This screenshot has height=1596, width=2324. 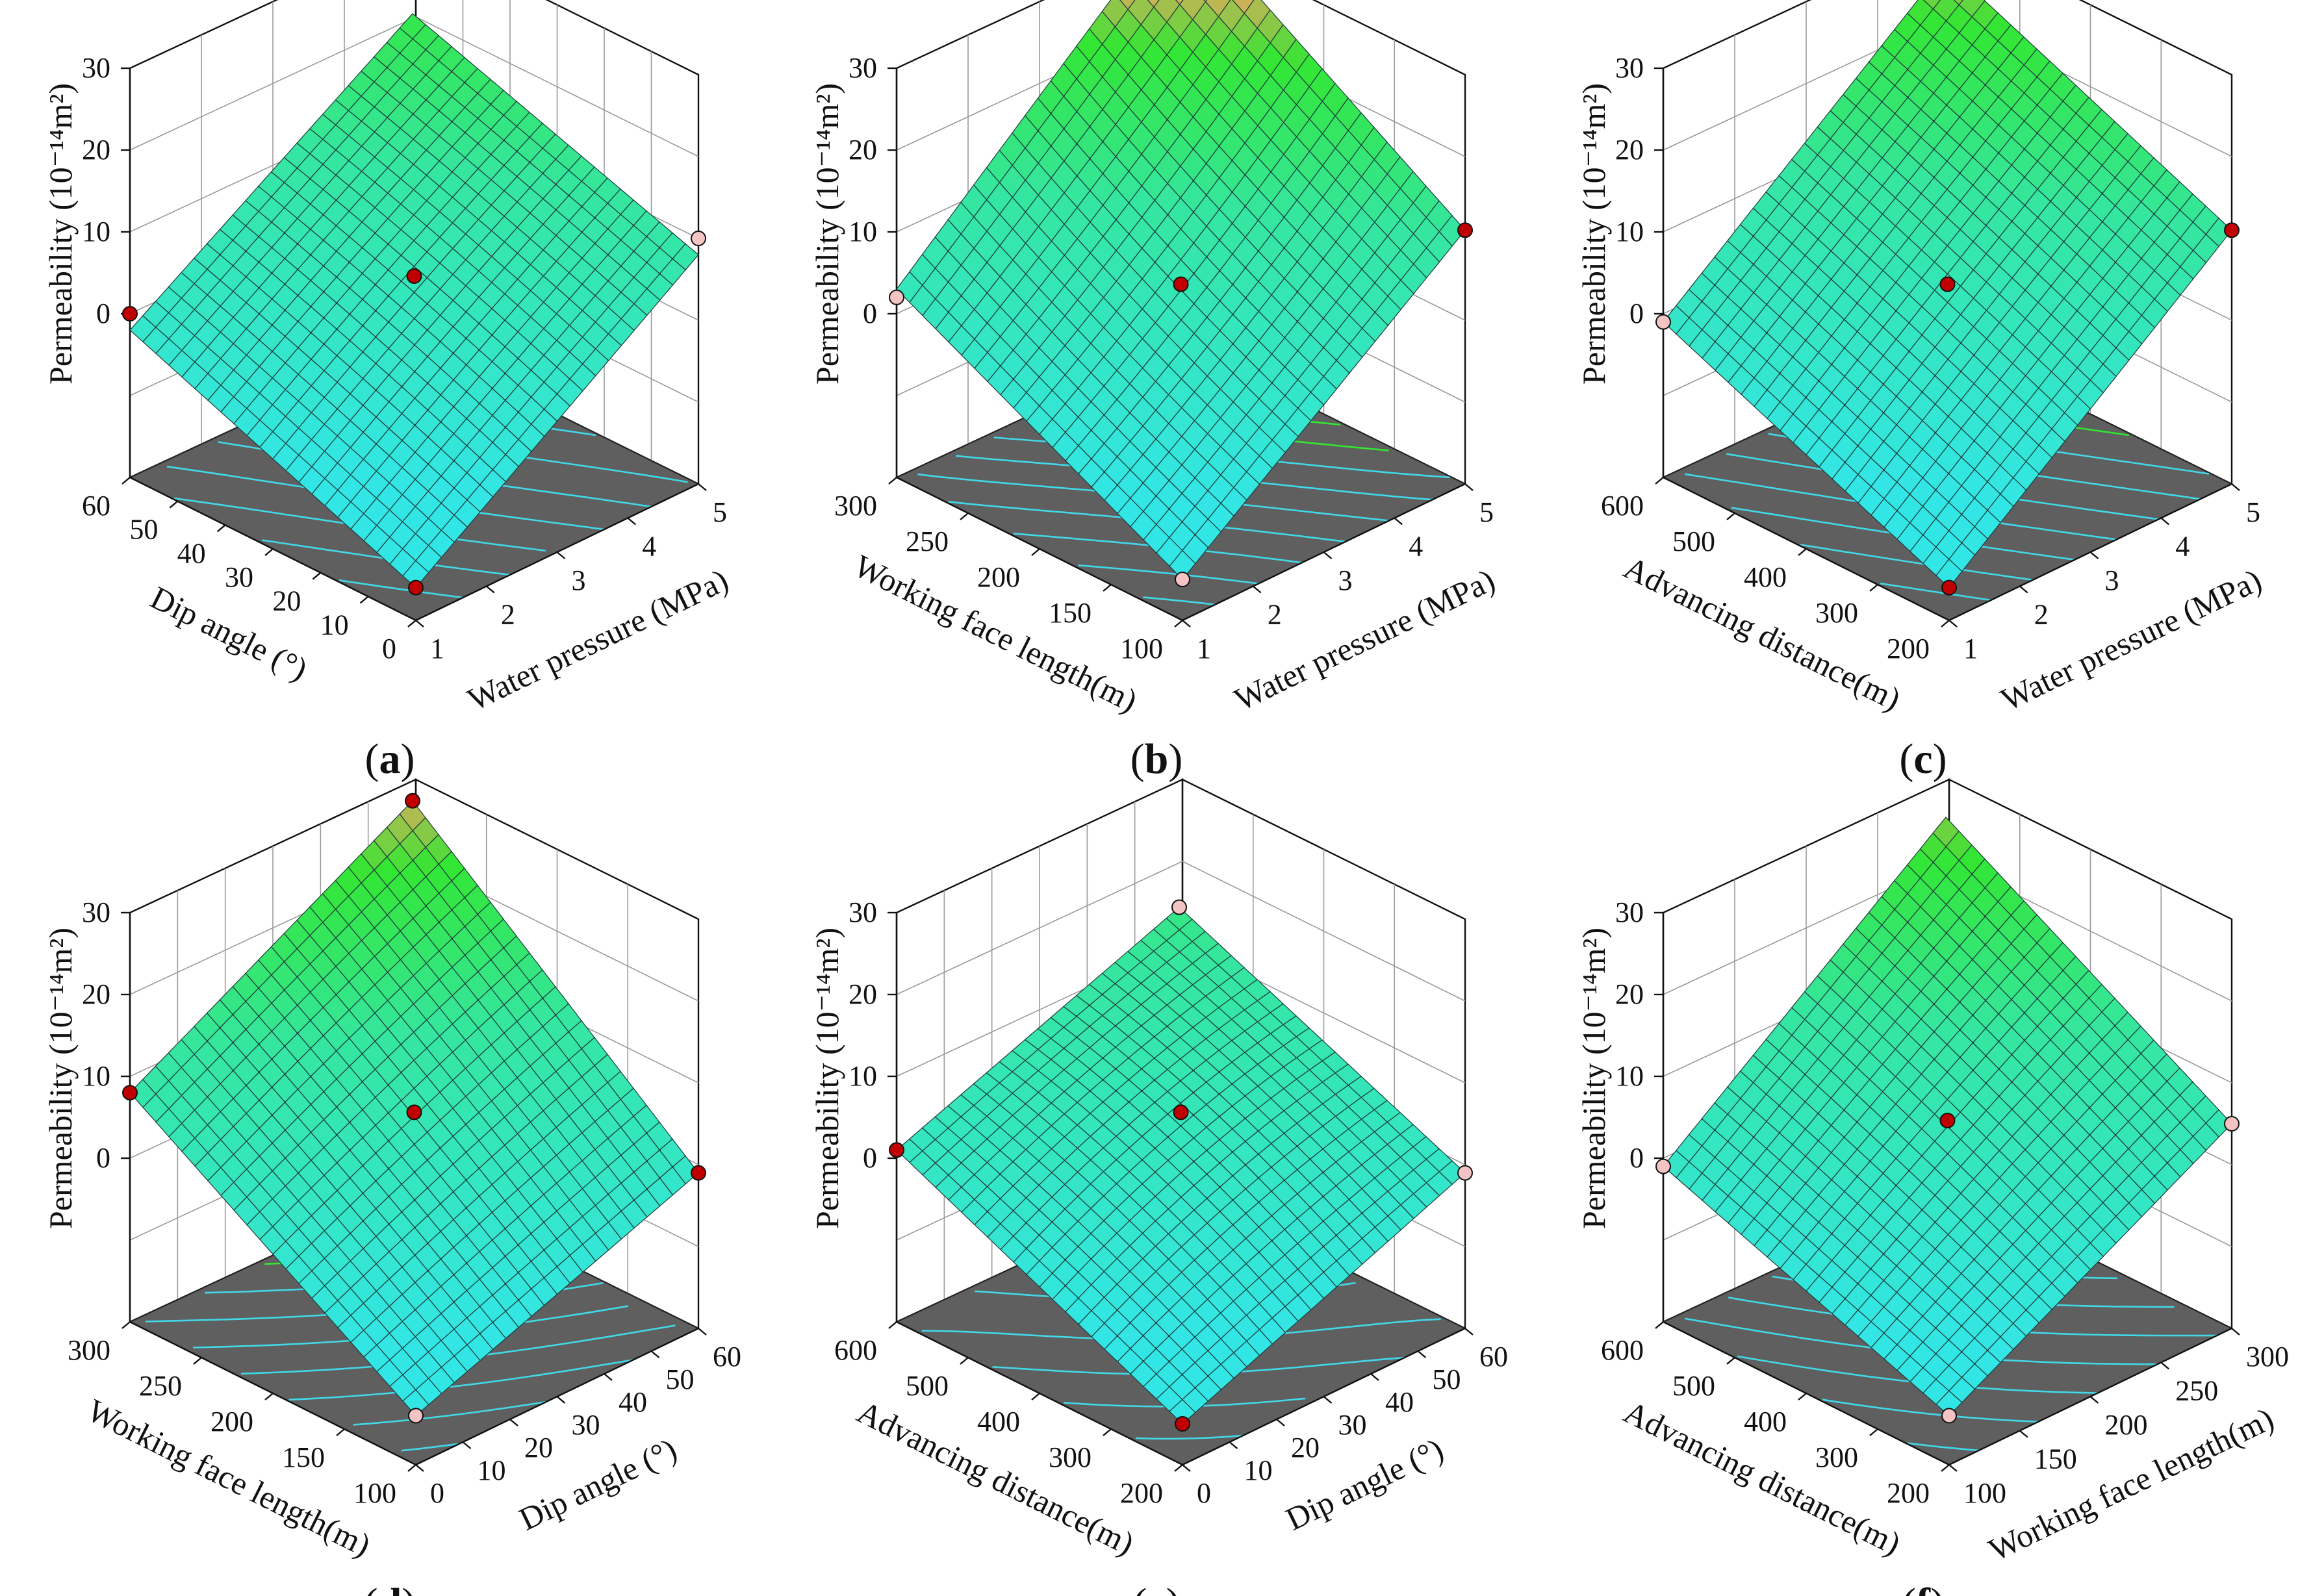 What do you see at coordinates (2112, 580) in the screenshot?
I see `y-tick-label: 3` at bounding box center [2112, 580].